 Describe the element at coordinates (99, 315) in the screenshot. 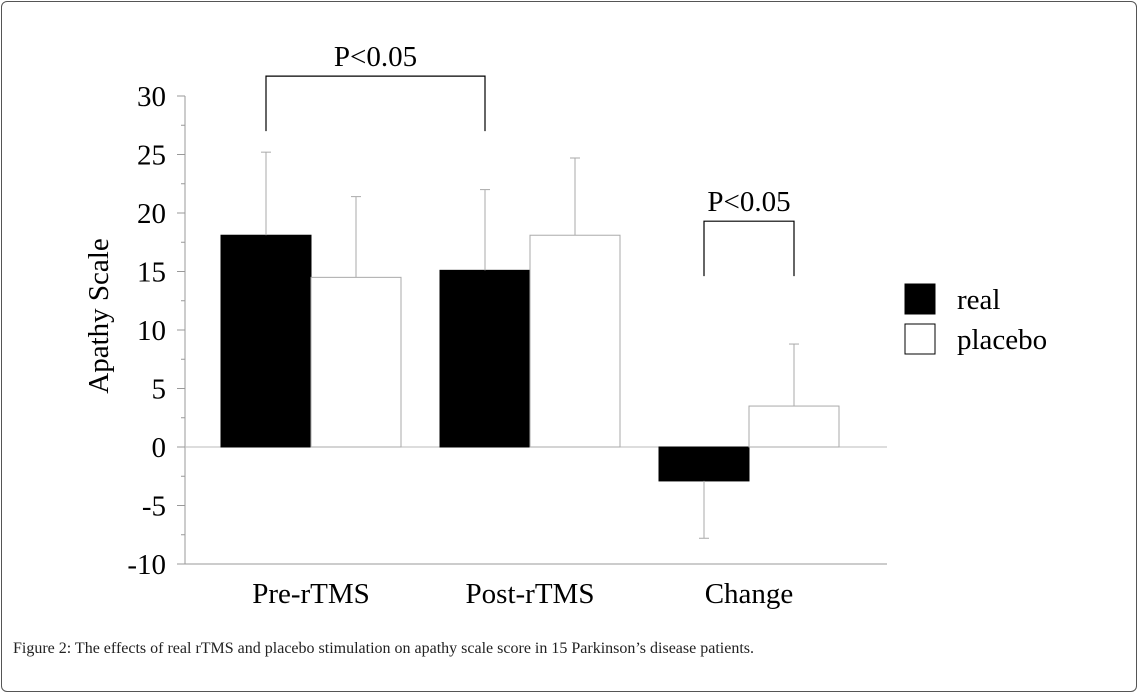

I see `y-axis-label: Apathy Scale` at that location.